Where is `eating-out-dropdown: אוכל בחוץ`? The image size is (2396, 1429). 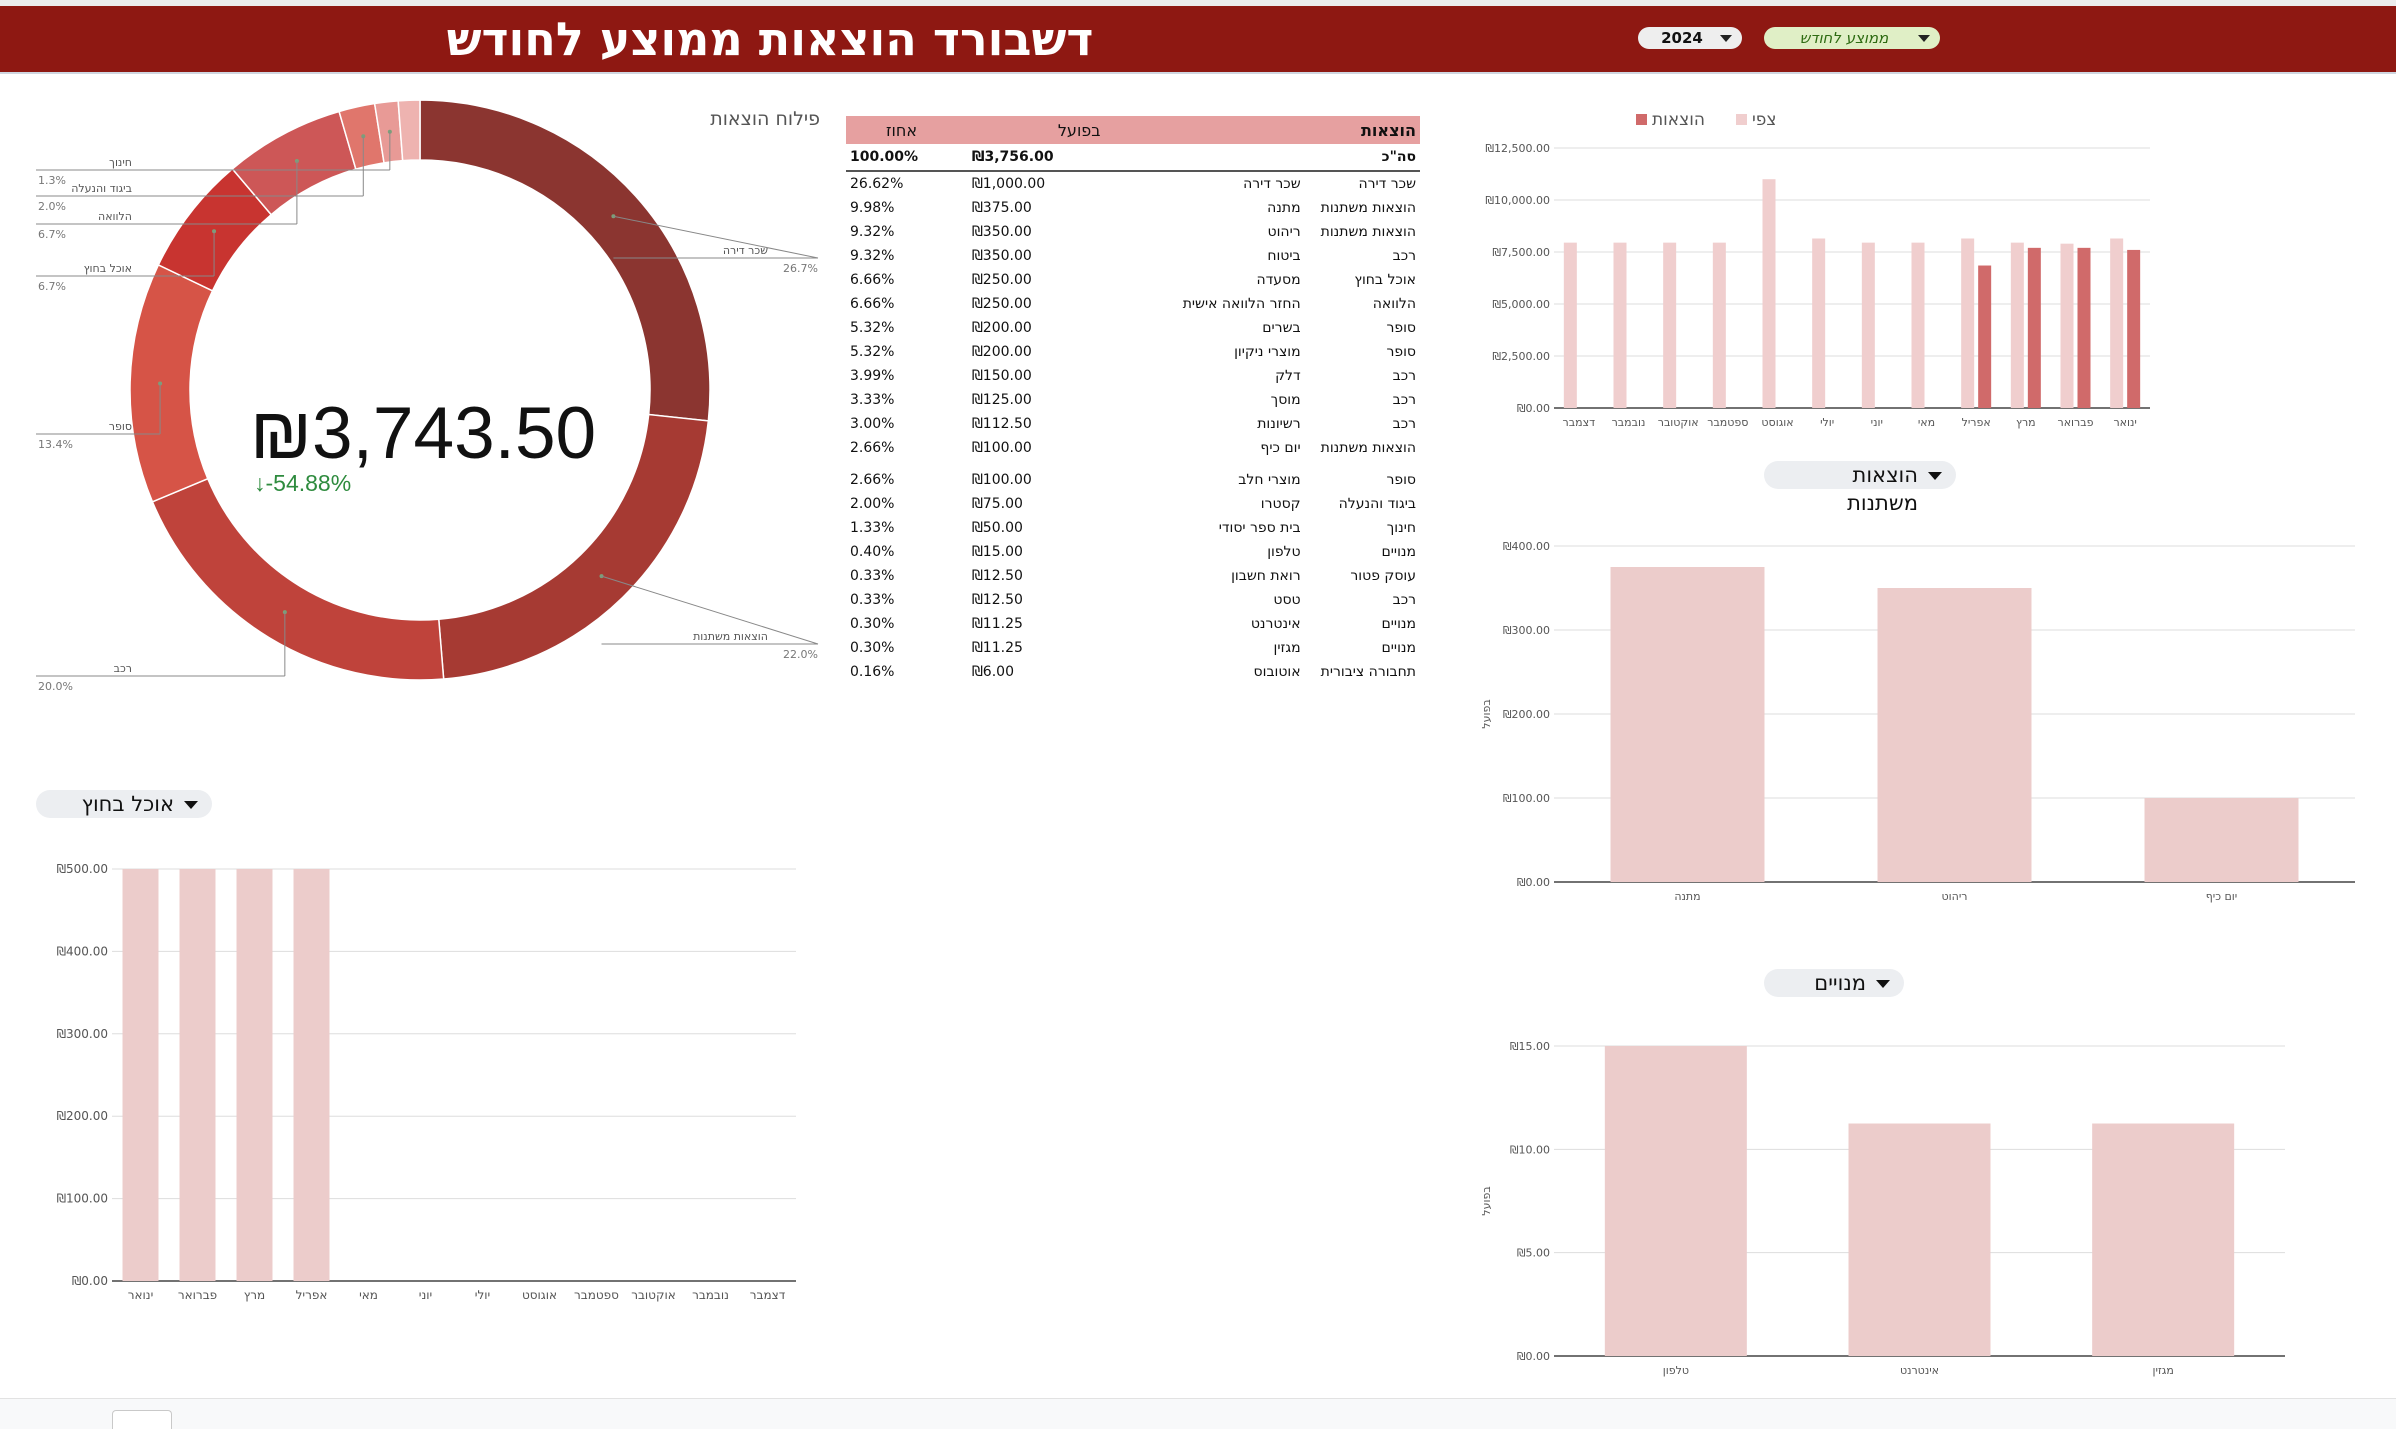 eating-out-dropdown: אוכל בחוץ is located at coordinates (124, 804).